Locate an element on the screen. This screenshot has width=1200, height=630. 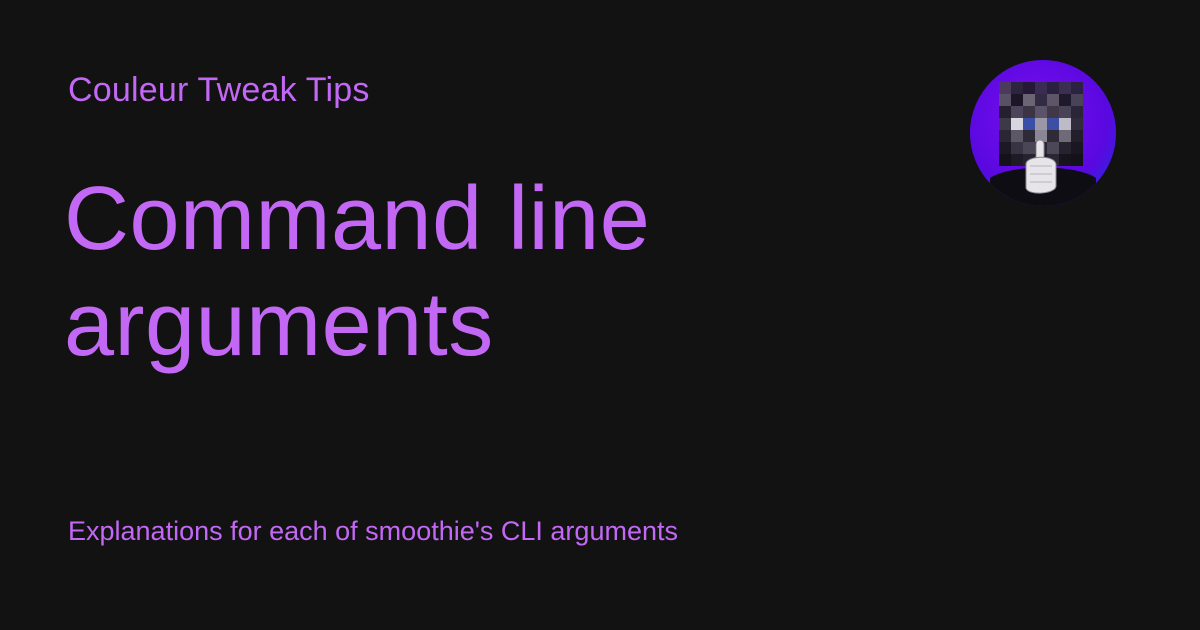
site-name: Couleur Tweak Tips is located at coordinates (219, 90).